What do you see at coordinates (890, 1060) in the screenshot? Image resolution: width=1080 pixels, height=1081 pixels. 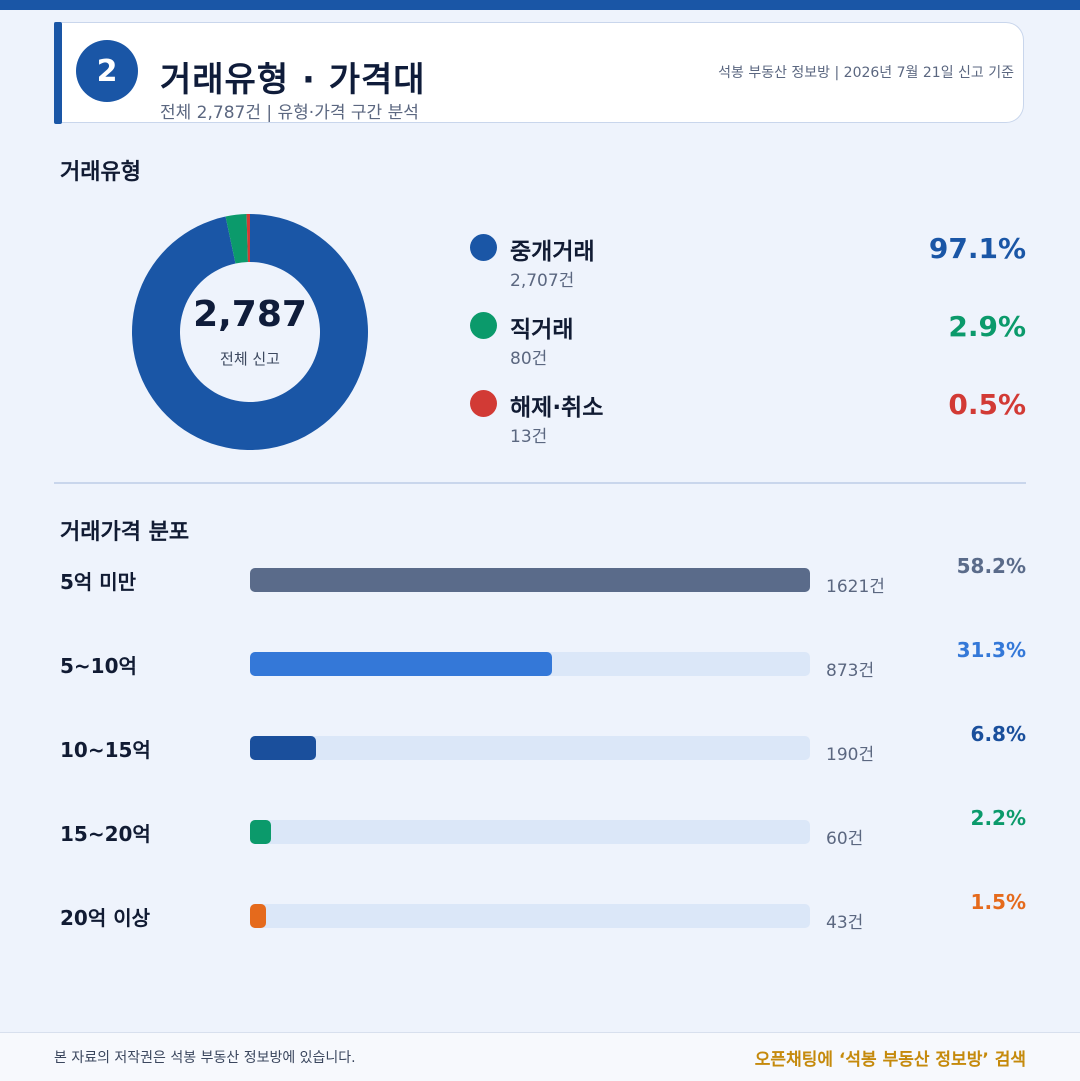 I see `open-chat-cta: 오픈채팅에 ‘석봉 부동산 정보방’ 검색` at bounding box center [890, 1060].